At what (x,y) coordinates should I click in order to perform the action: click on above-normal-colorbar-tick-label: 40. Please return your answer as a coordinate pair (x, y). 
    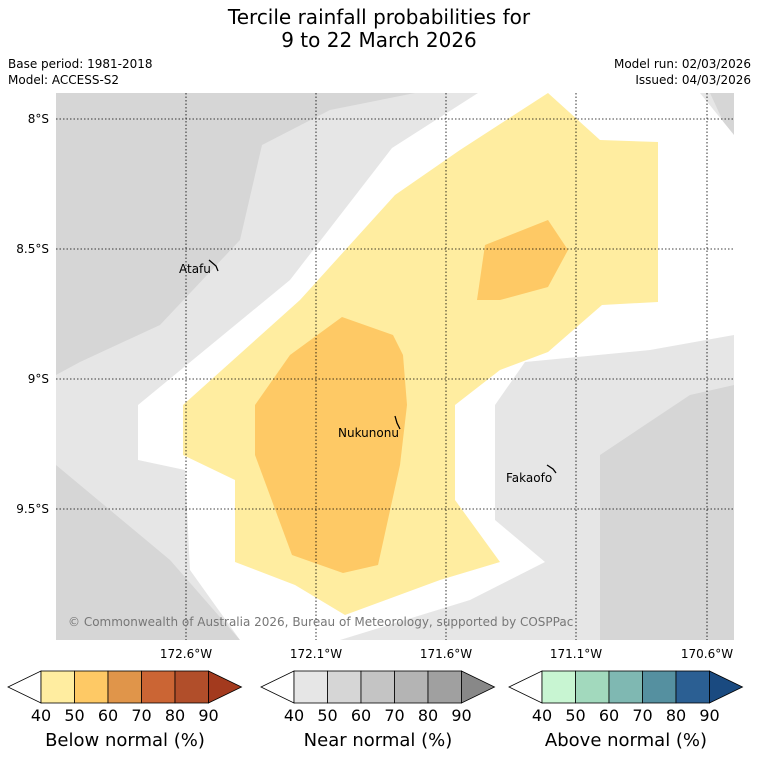
    Looking at the image, I should click on (542, 715).